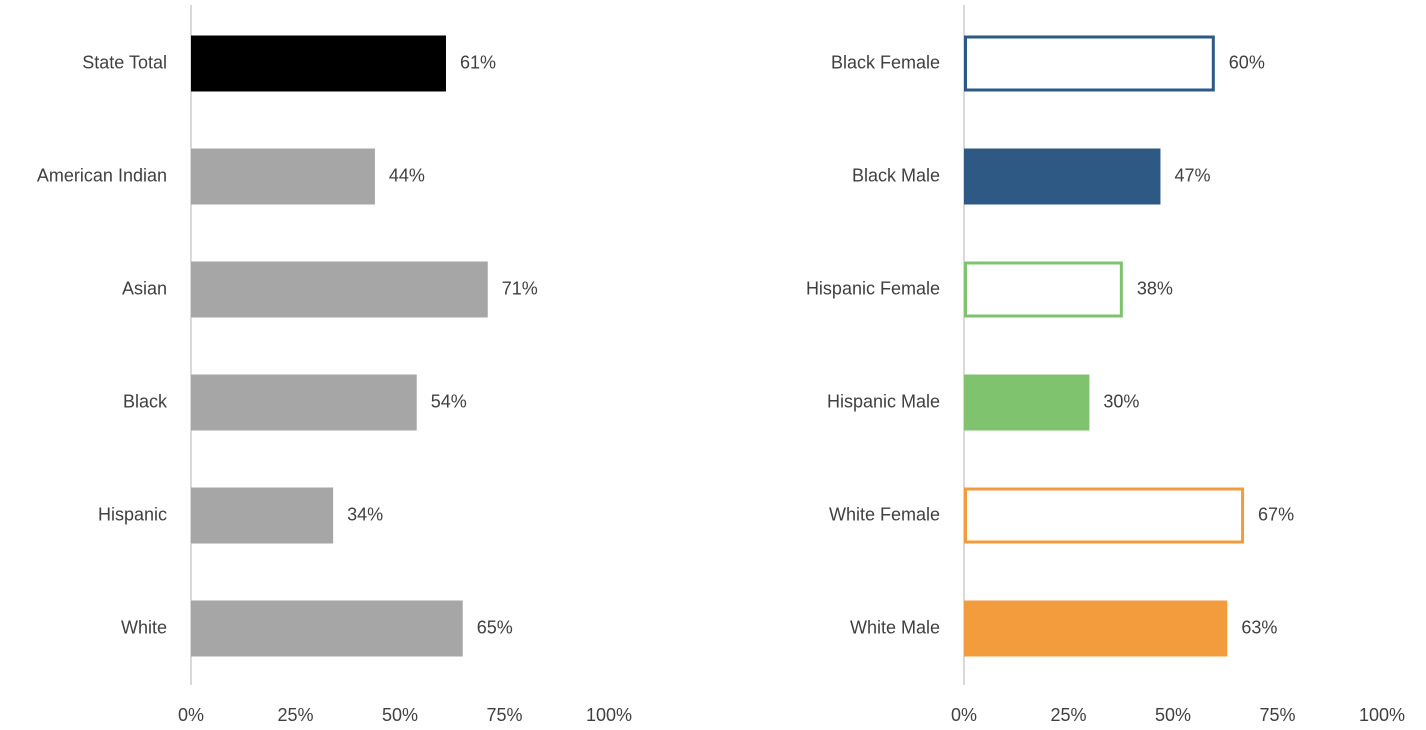 This screenshot has width=1426, height=730. Describe the element at coordinates (1276, 514) in the screenshot. I see `data-label: 67%` at that location.